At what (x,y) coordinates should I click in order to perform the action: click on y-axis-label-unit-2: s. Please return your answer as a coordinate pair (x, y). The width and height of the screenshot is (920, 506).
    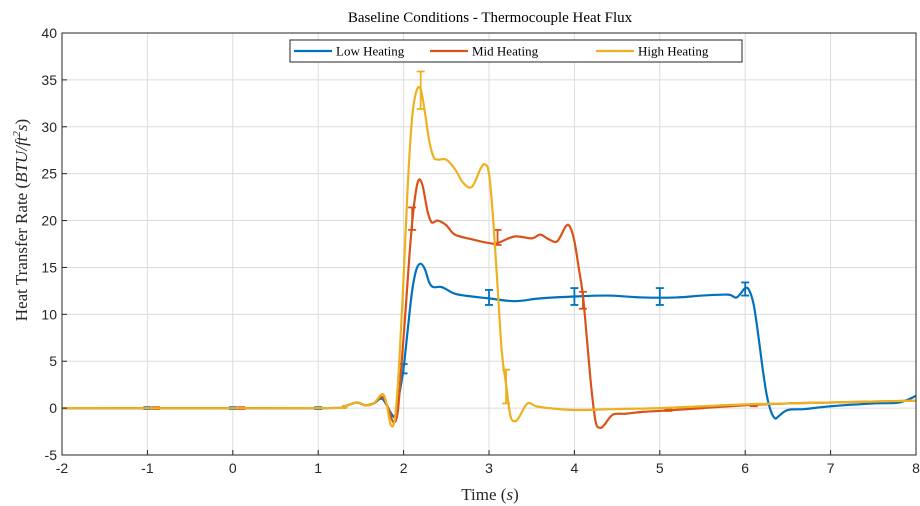
    Looking at the image, I should click on (21, 127).